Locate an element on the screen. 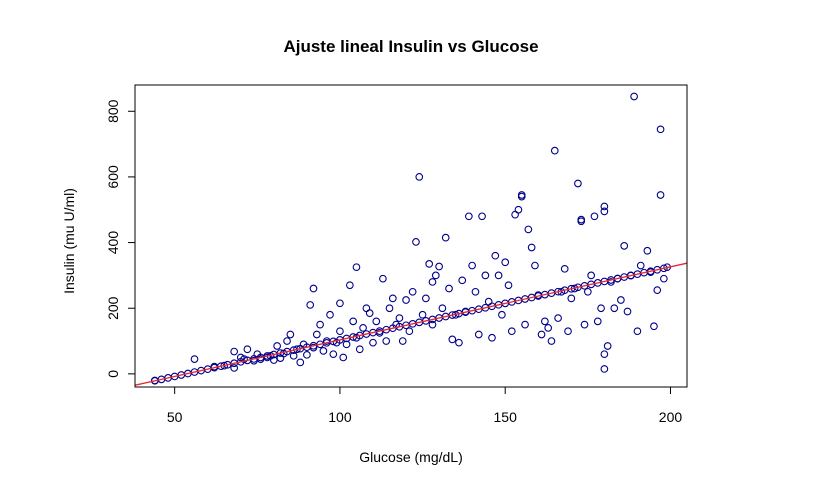  x-tick-label: 200 is located at coordinates (671, 417).